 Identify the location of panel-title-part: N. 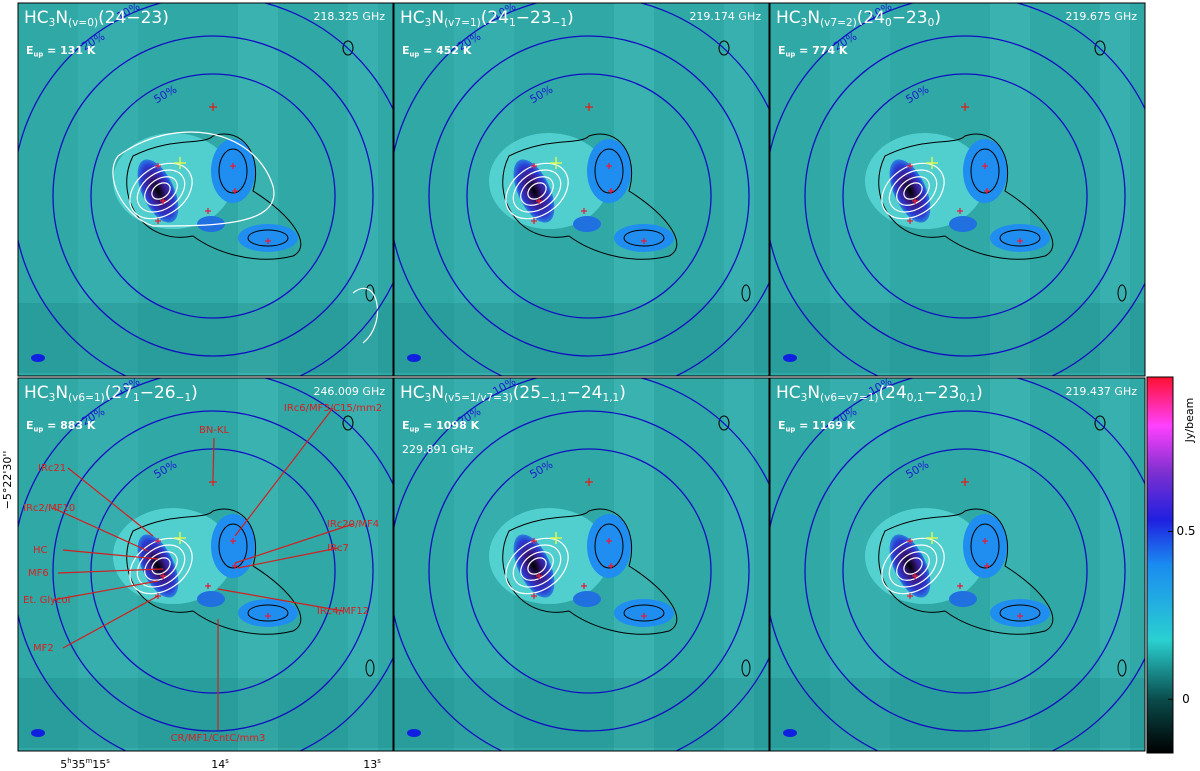
(813, 393).